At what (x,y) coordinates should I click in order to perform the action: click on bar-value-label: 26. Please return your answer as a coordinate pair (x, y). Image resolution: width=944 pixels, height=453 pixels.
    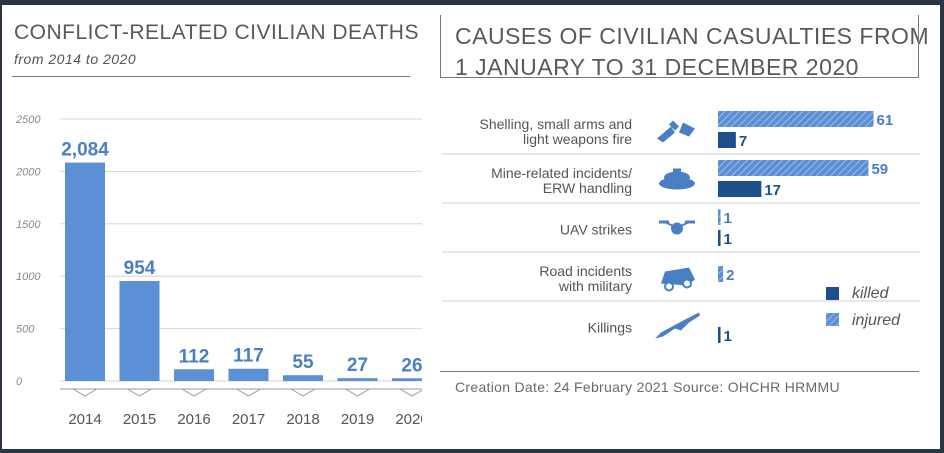
    Looking at the image, I should click on (411, 365).